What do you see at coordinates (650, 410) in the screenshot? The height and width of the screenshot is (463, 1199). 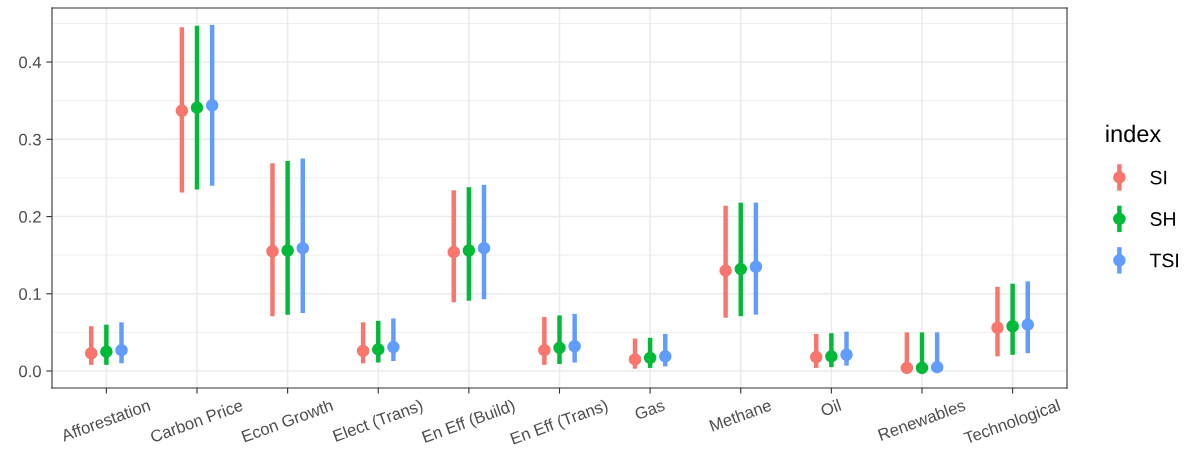 I see `x-tick-label: Gas` at bounding box center [650, 410].